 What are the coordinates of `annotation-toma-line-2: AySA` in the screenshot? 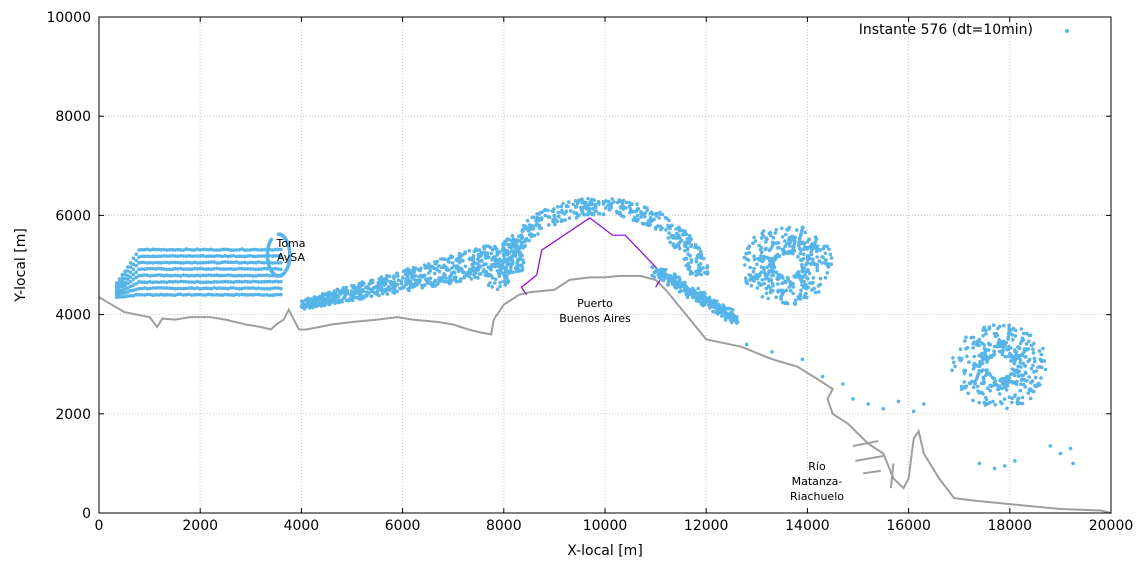 It's located at (291, 257).